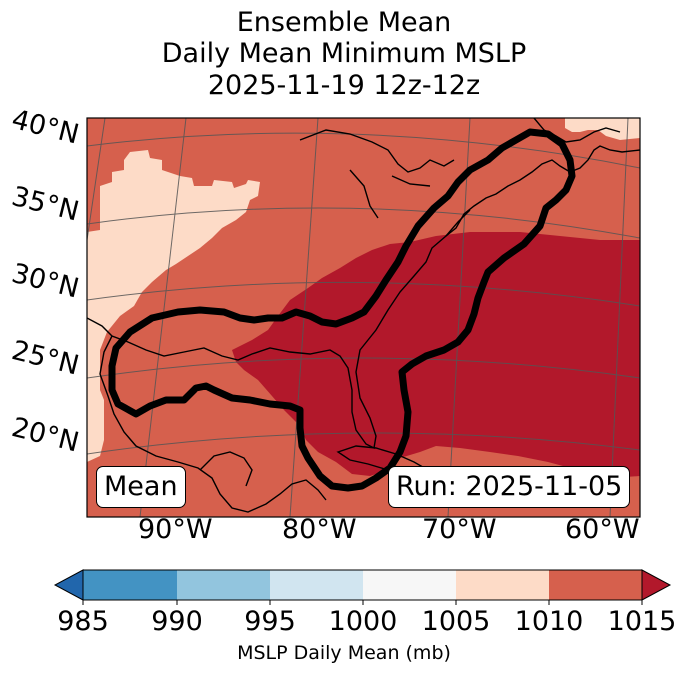 Image resolution: width=688 pixels, height=674 pixels. What do you see at coordinates (173, 306) in the screenshot?
I see `field-1005-1010-west` at bounding box center [173, 306].